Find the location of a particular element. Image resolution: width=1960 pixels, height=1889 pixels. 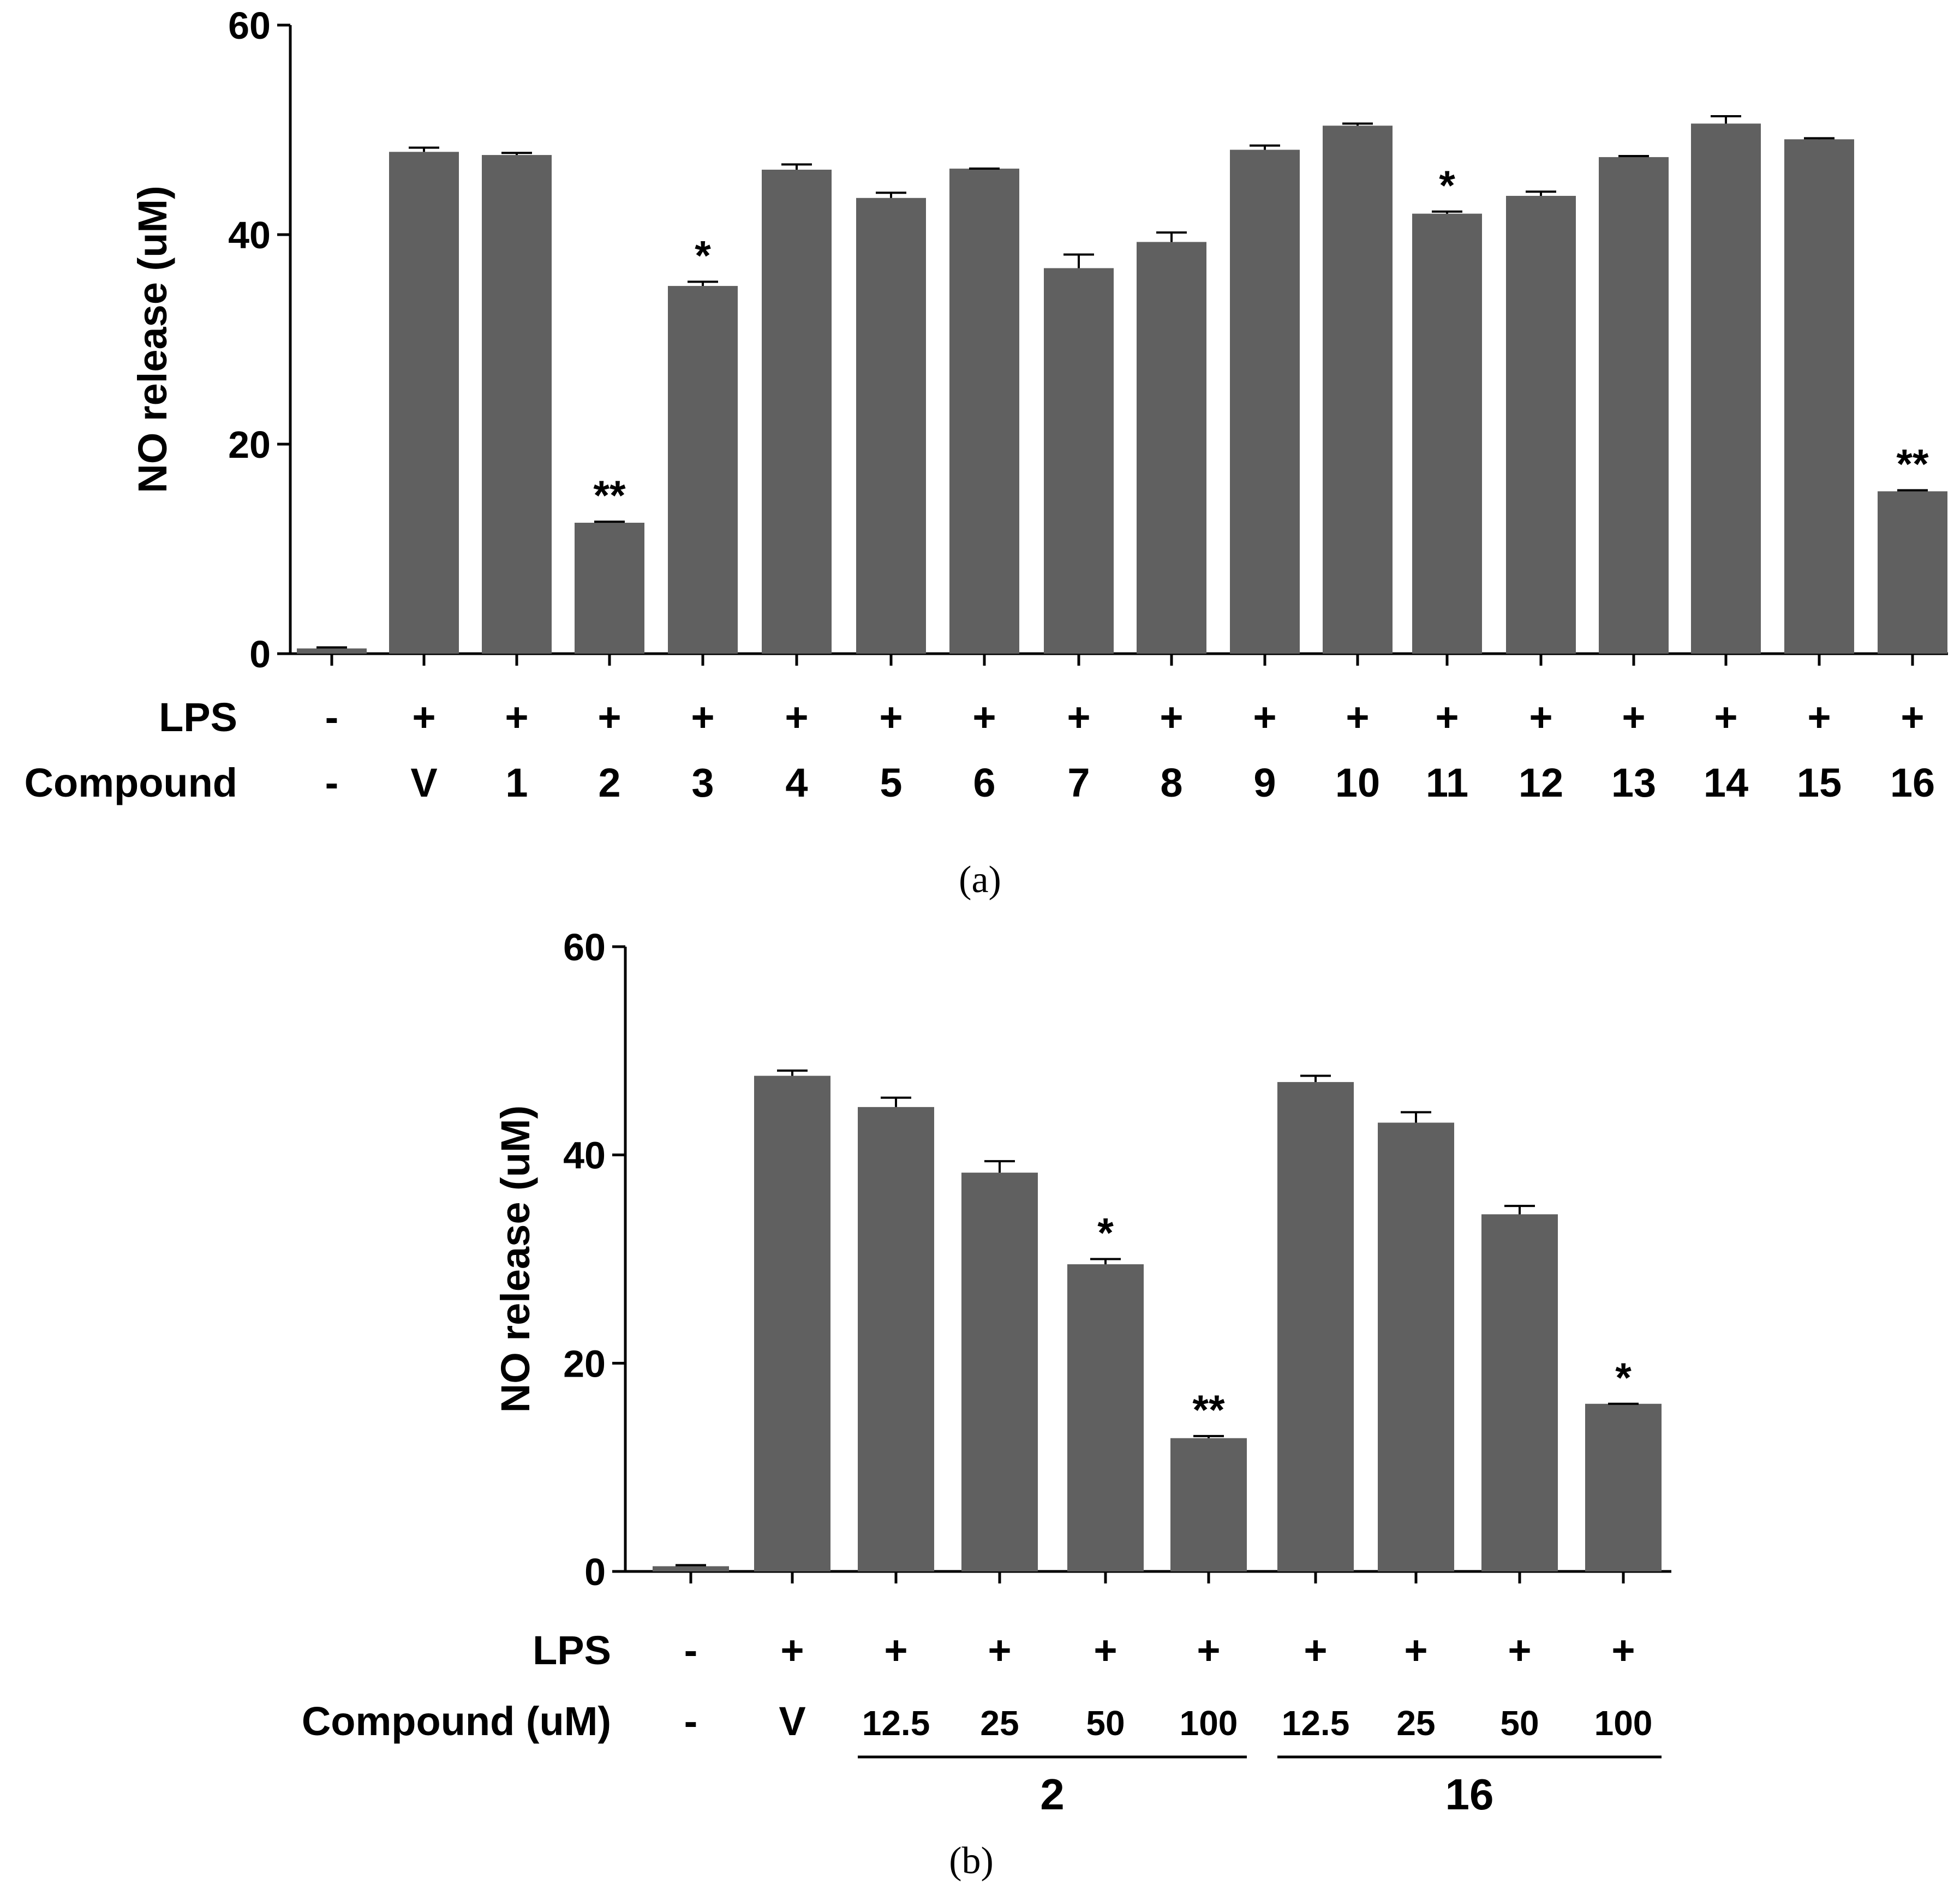

compound-label: 5 is located at coordinates (891, 783).